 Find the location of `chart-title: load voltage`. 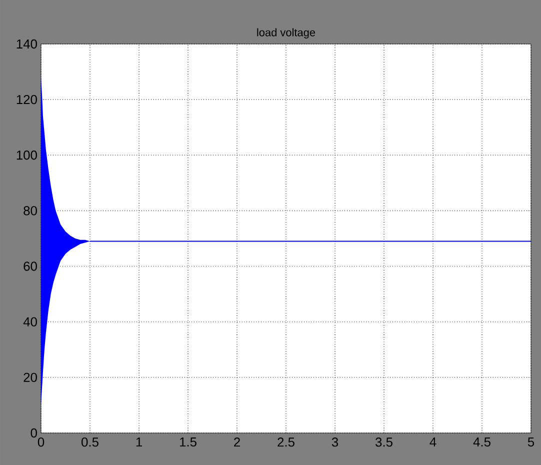

chart-title: load voltage is located at coordinates (286, 33).